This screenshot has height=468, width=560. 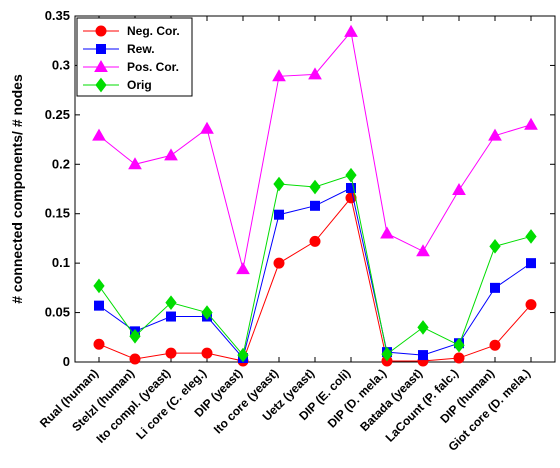 I want to click on y-tick-label: 0, so click(x=66, y=361).